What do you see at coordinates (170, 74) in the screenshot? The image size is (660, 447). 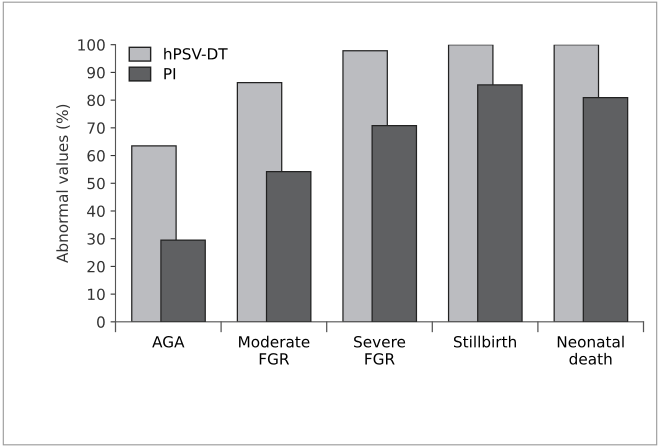 I see `legend-label: PI` at bounding box center [170, 74].